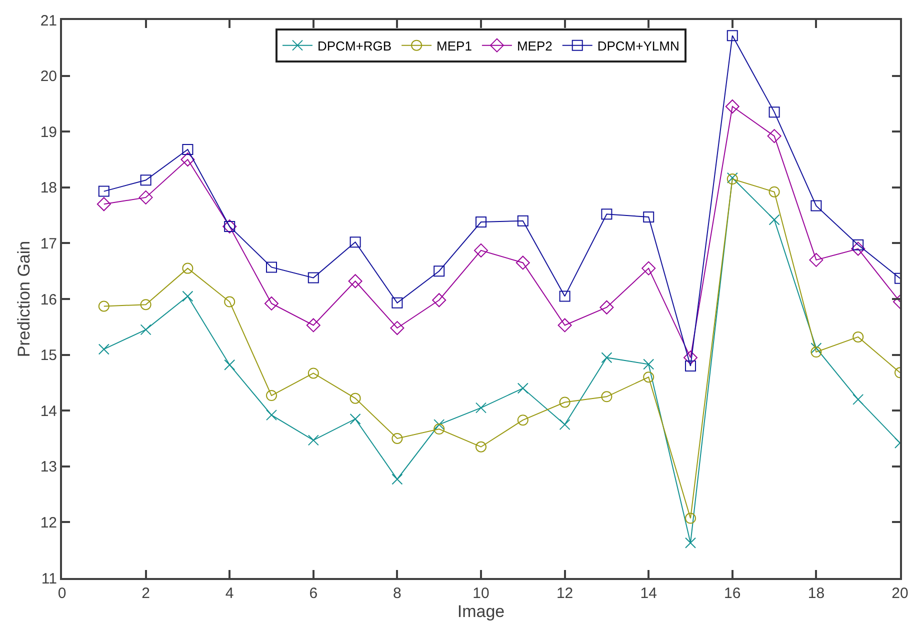  What do you see at coordinates (146, 593) in the screenshot?
I see `x-tick-label: 2` at bounding box center [146, 593].